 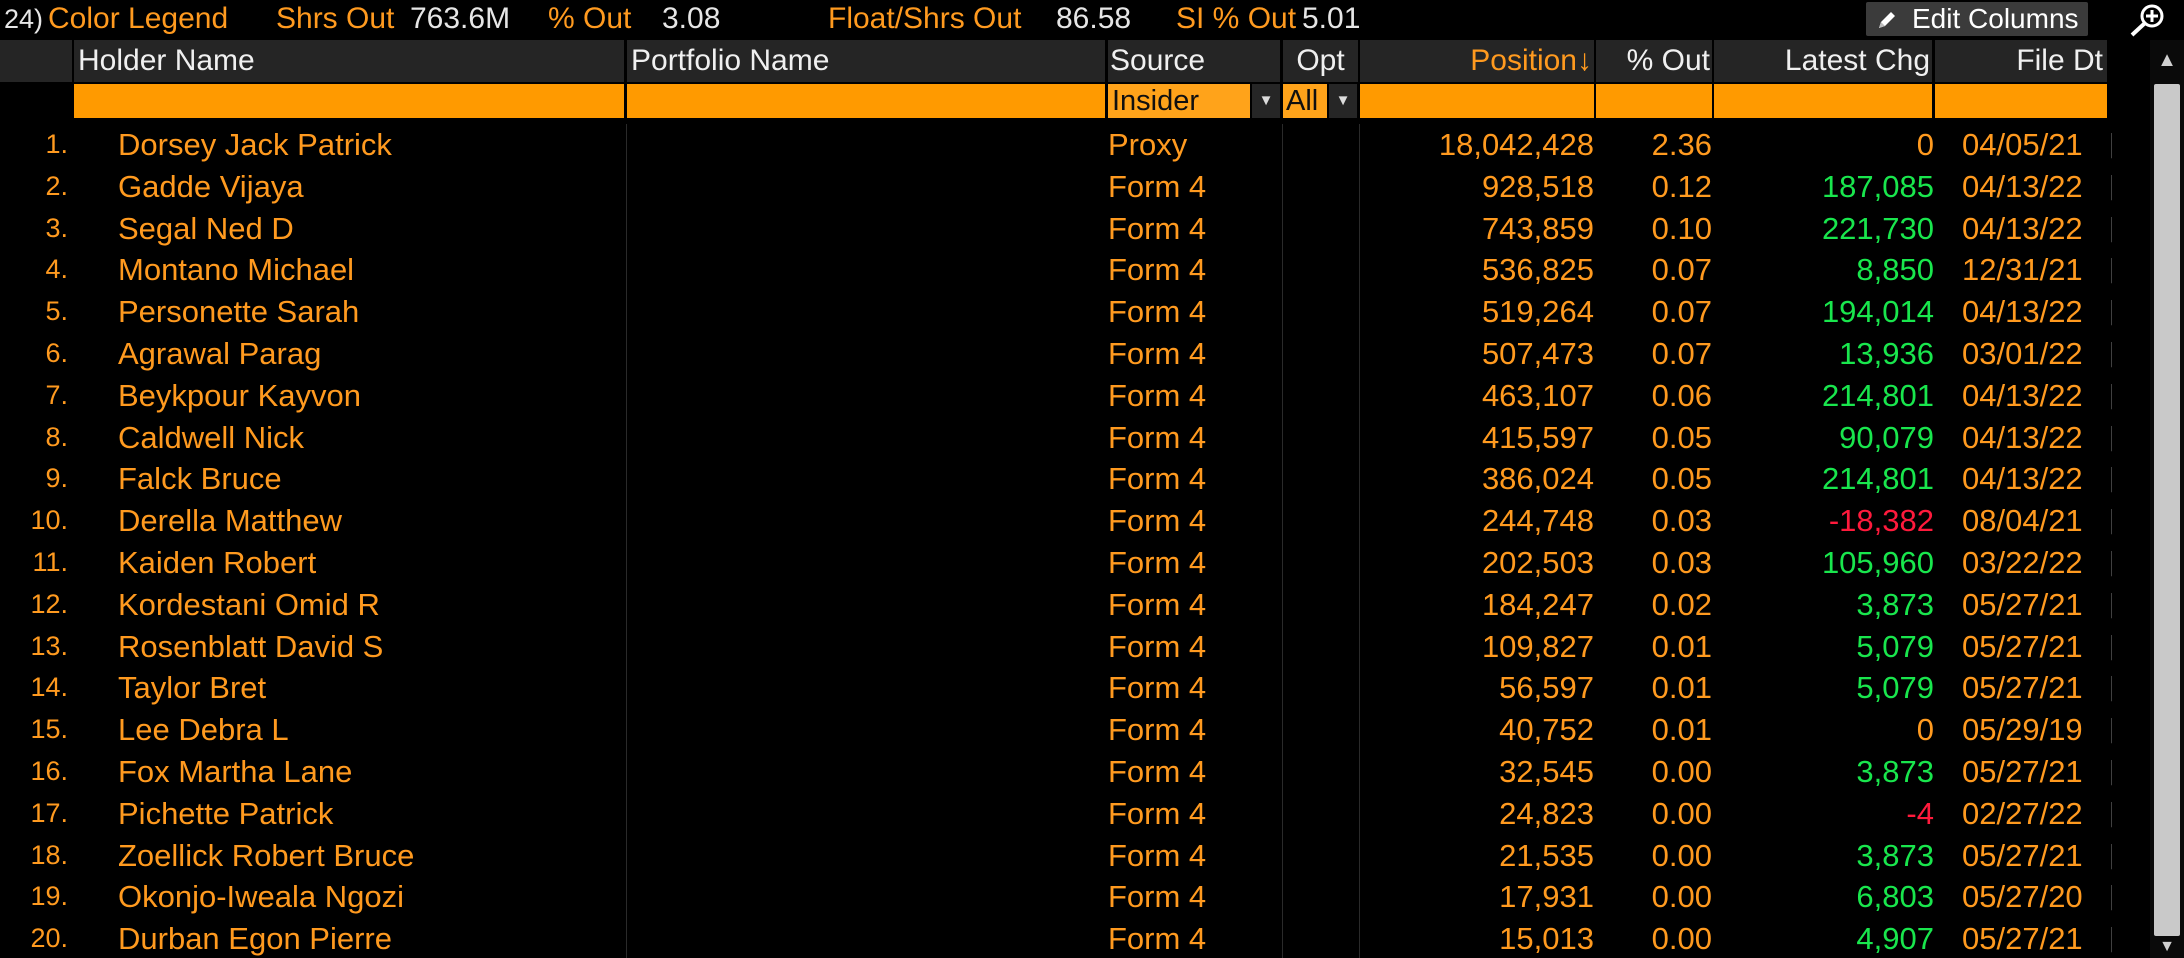 I want to click on holder-name: Personette Sarah, so click(x=239, y=312).